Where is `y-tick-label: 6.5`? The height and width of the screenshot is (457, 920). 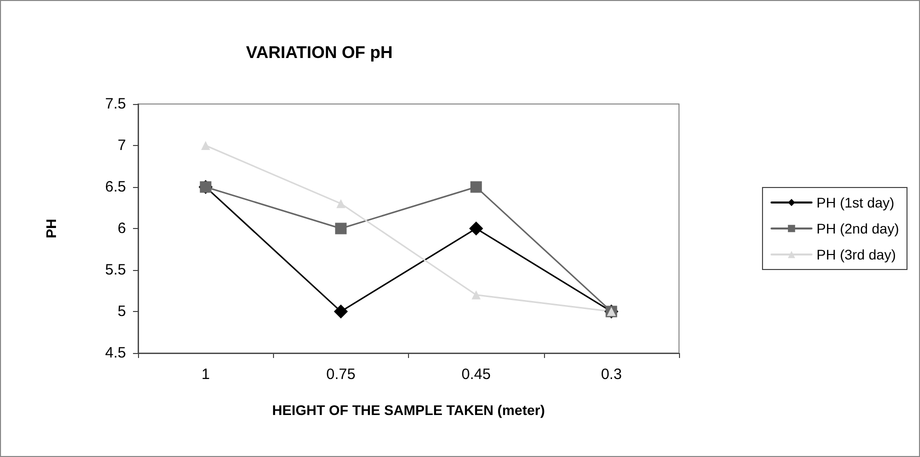 y-tick-label: 6.5 is located at coordinates (115, 187).